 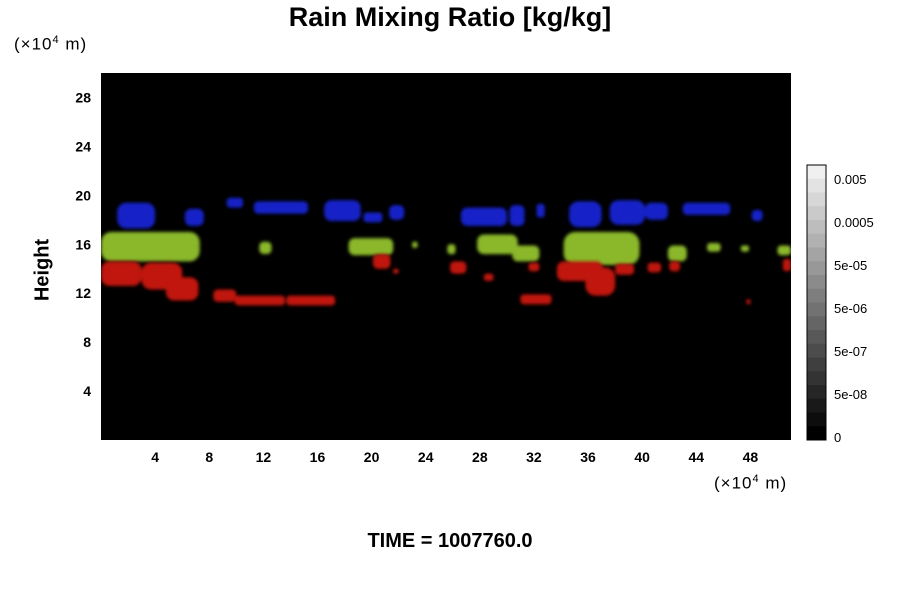 I want to click on y-tick-label: 28, so click(x=83, y=97).